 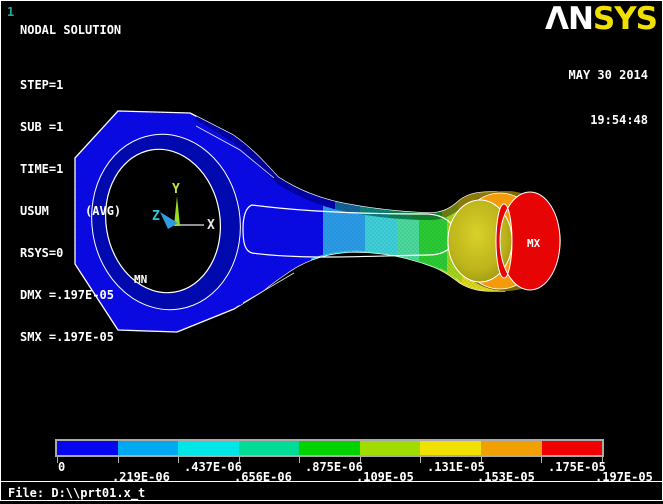 What do you see at coordinates (385, 477) in the screenshot?
I see `colorbar-value-label: .109E-05` at bounding box center [385, 477].